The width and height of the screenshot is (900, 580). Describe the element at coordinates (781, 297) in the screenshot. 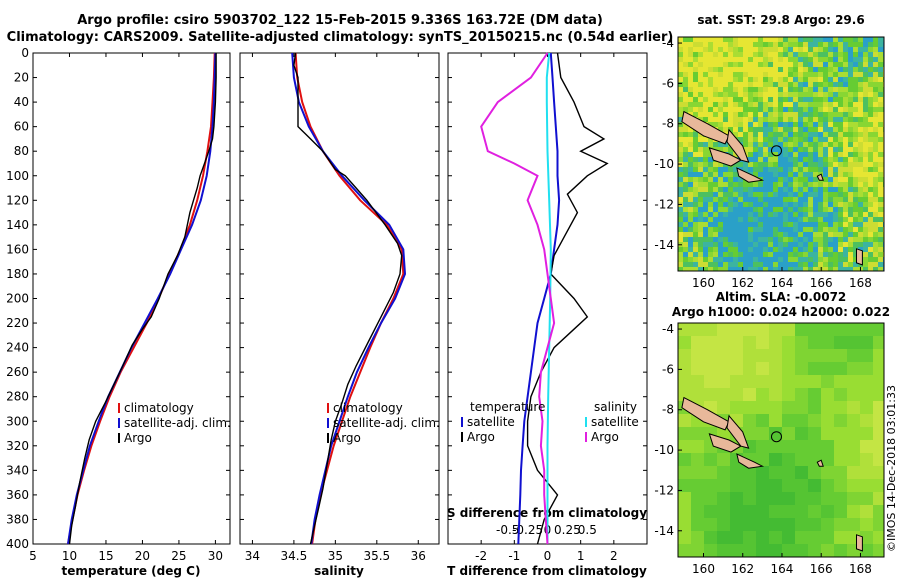

I see `sla-map-title-line1: Altim. SLA: -0.0072` at that location.